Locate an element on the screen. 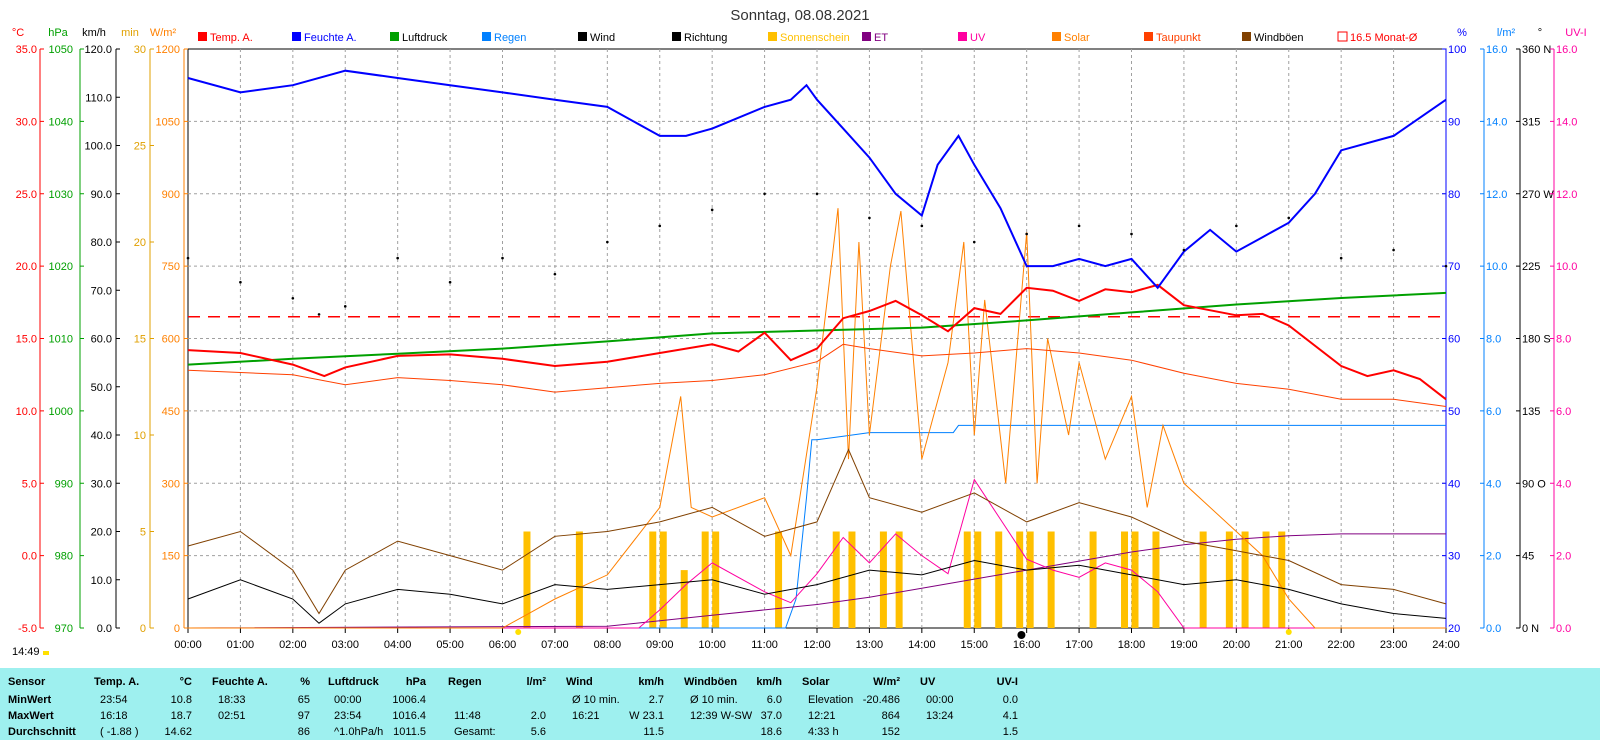 Image resolution: width=1600 pixels, height=740 pixels. x-tick-label: 05:00 is located at coordinates (450, 645).